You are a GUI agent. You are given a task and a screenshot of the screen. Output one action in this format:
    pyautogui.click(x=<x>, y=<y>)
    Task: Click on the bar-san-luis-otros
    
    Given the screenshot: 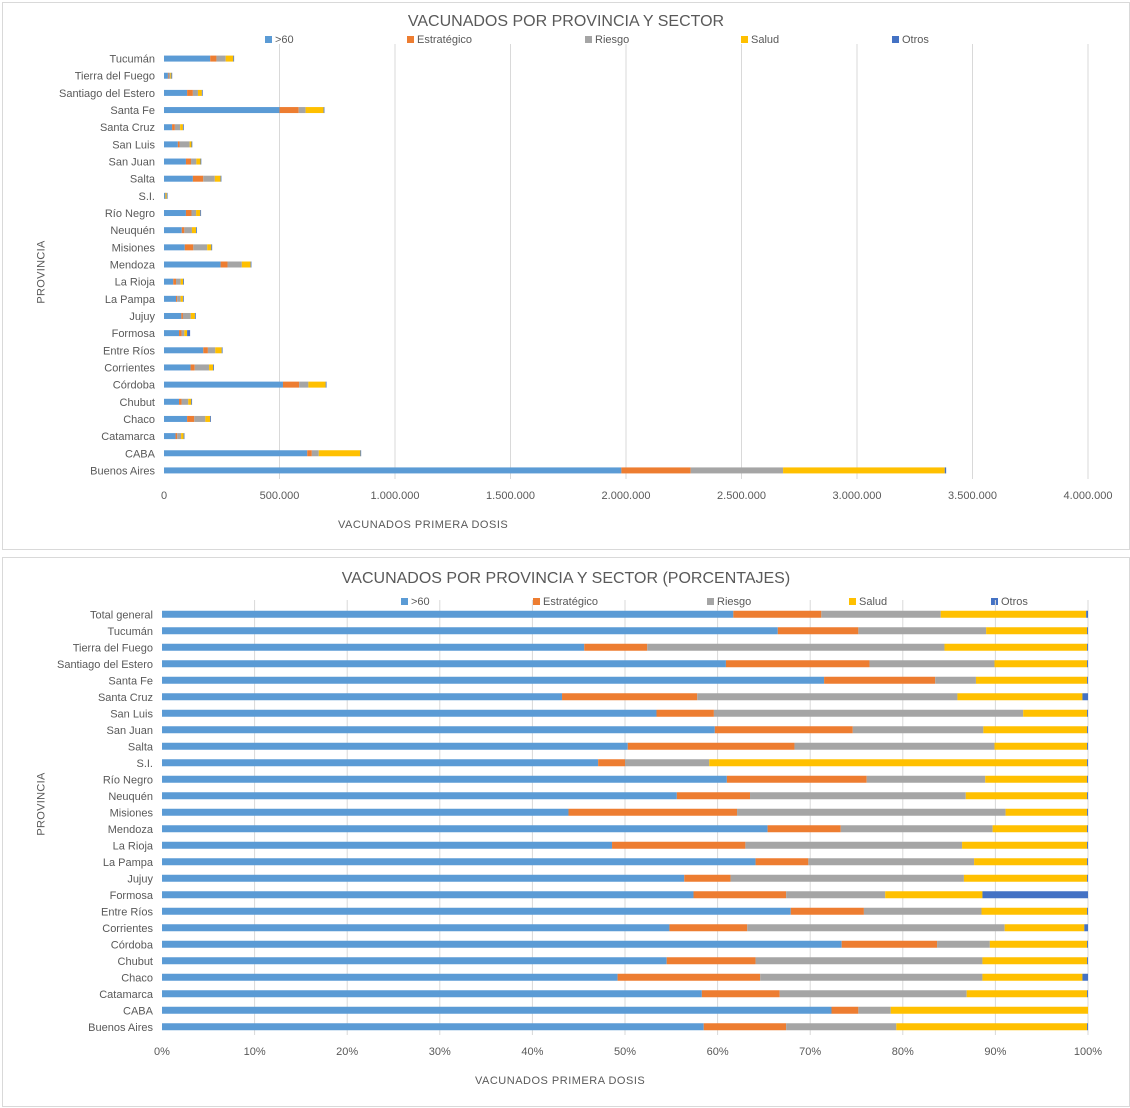 What is the action you would take?
    pyautogui.click(x=1087, y=713)
    